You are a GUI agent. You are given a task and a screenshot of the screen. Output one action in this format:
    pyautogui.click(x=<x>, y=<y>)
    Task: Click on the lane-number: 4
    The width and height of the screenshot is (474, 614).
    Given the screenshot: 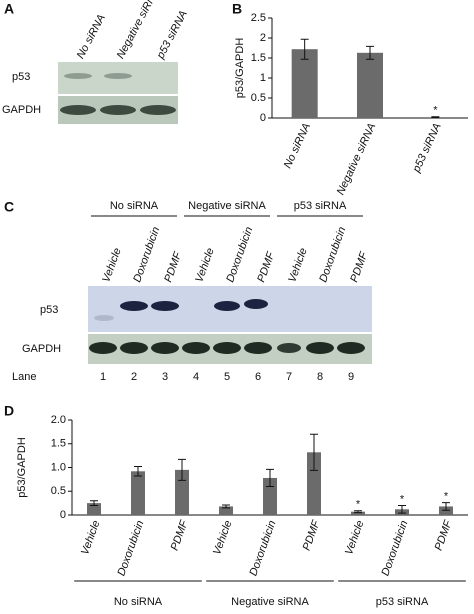 What is the action you would take?
    pyautogui.click(x=196, y=377)
    